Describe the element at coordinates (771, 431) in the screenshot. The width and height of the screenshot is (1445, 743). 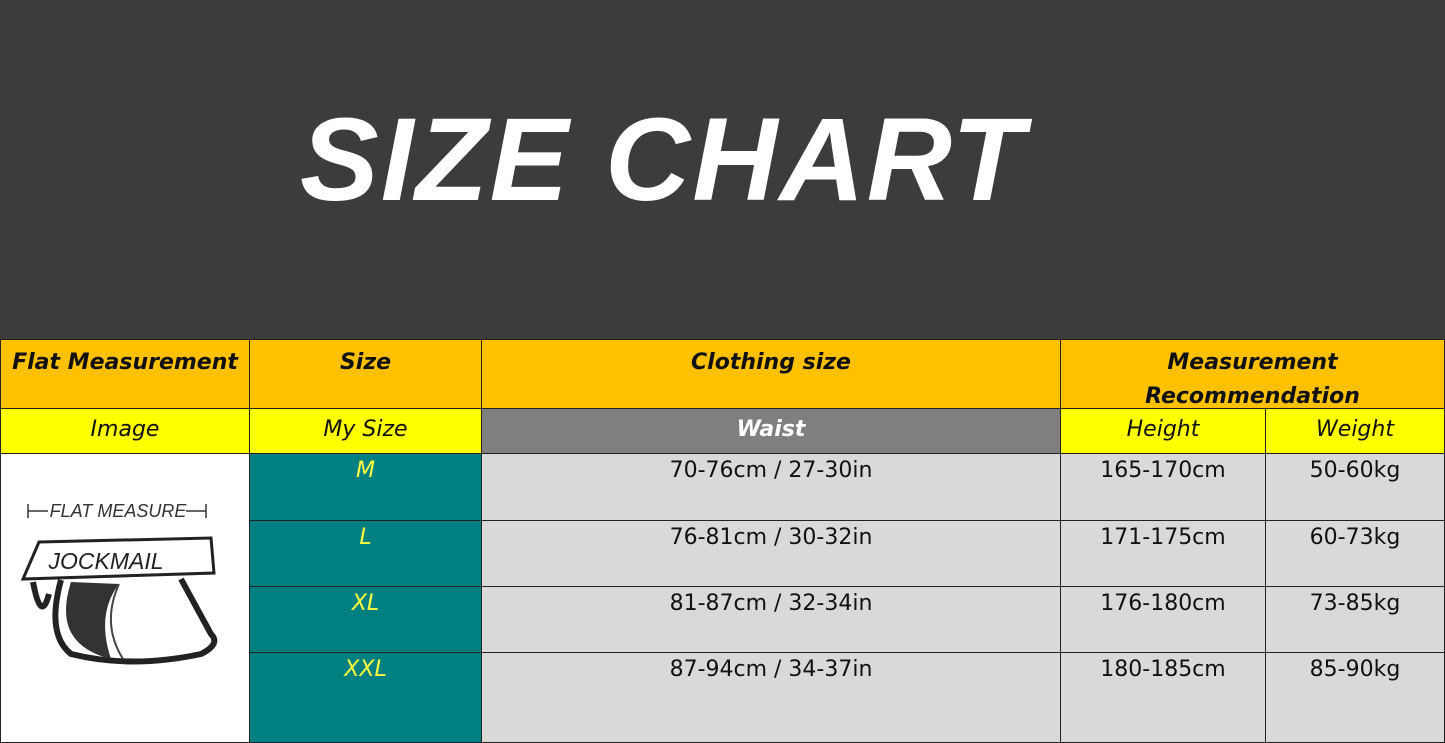
I see `subheader-waist: Waist` at that location.